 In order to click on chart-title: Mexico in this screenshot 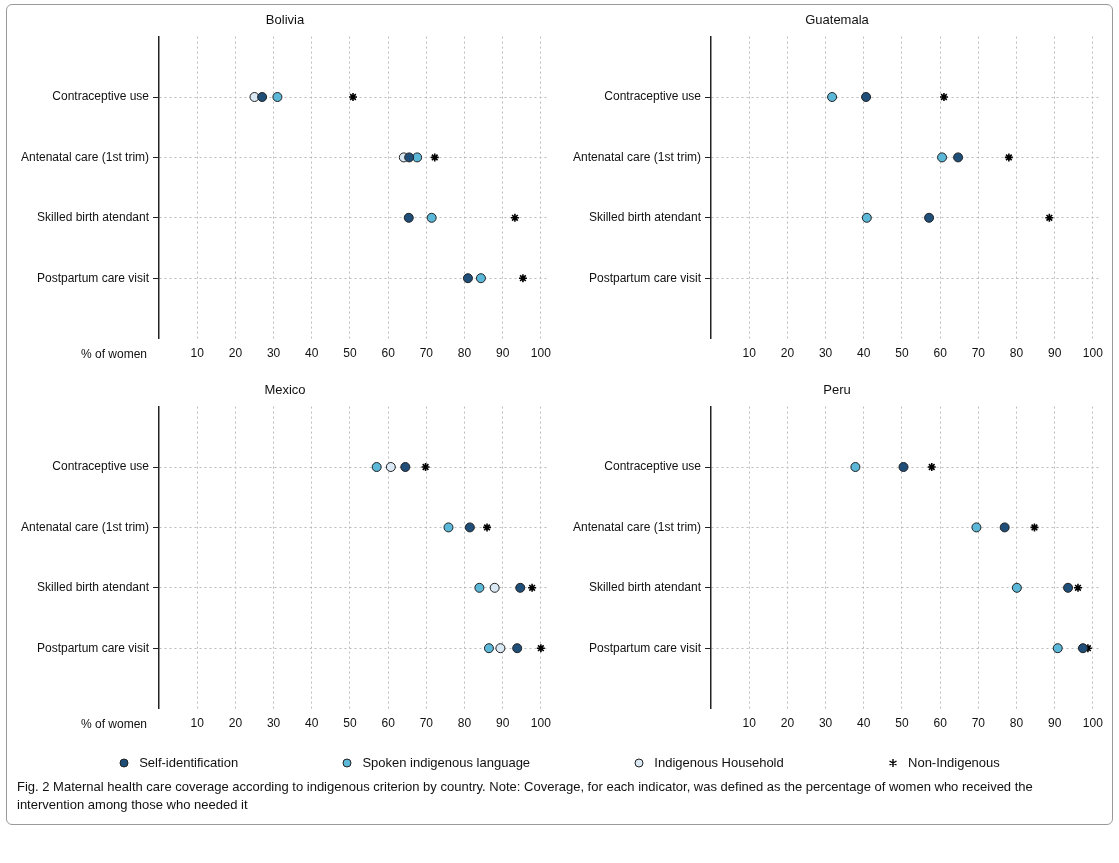, I will do `click(285, 390)`.